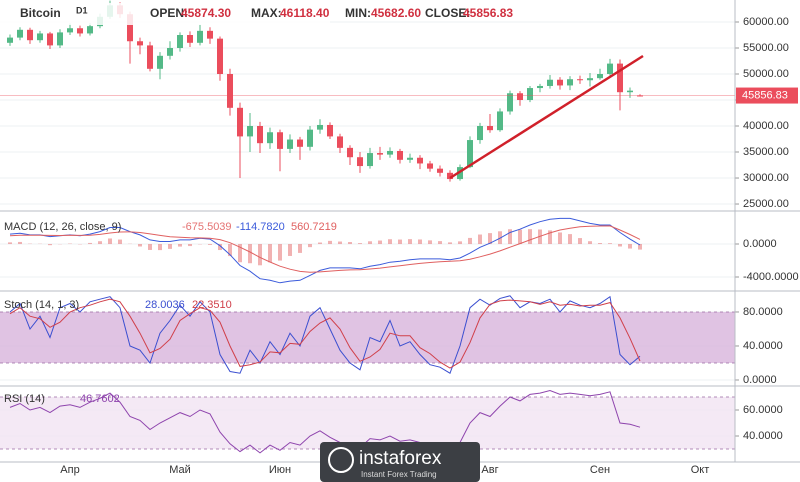 The width and height of the screenshot is (800, 482). What do you see at coordinates (280, 470) in the screenshot?
I see `x-tick-label: Июн` at bounding box center [280, 470].